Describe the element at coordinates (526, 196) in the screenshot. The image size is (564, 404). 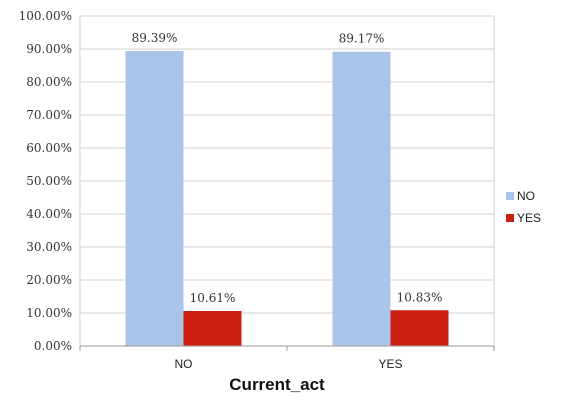
I see `legend-label-no: NO` at that location.